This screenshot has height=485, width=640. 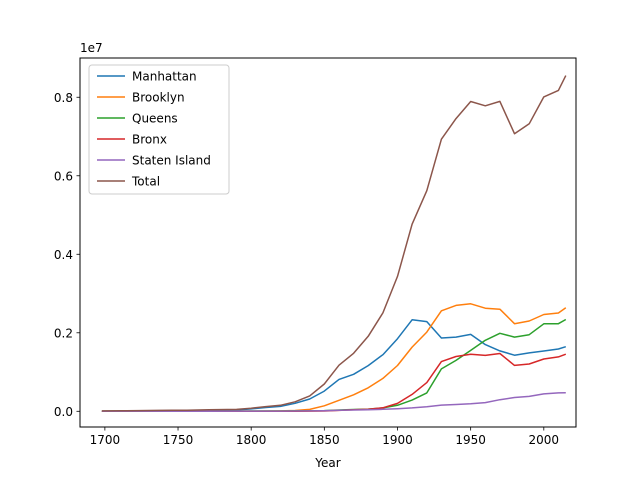 What do you see at coordinates (63, 412) in the screenshot?
I see `y-tick-label: 0.0` at bounding box center [63, 412].